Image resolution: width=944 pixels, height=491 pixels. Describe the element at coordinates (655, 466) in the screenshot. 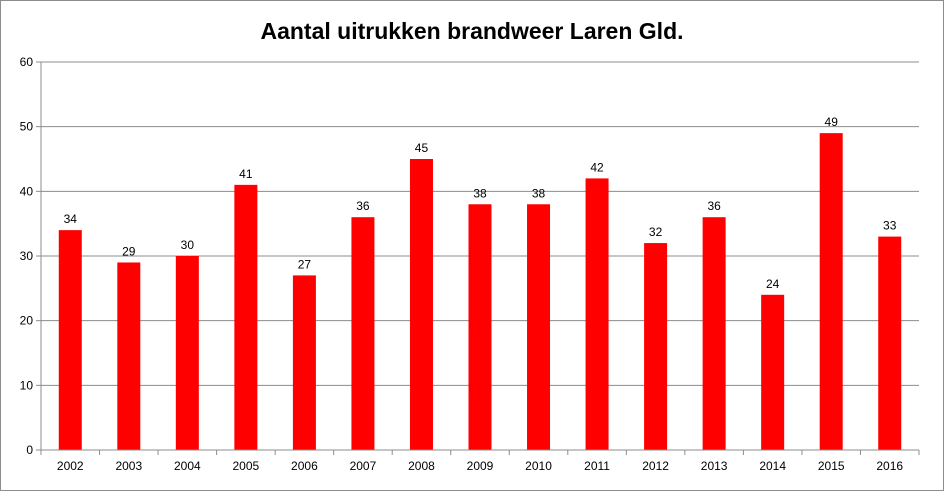

I see `x-tick-label: 2012` at that location.